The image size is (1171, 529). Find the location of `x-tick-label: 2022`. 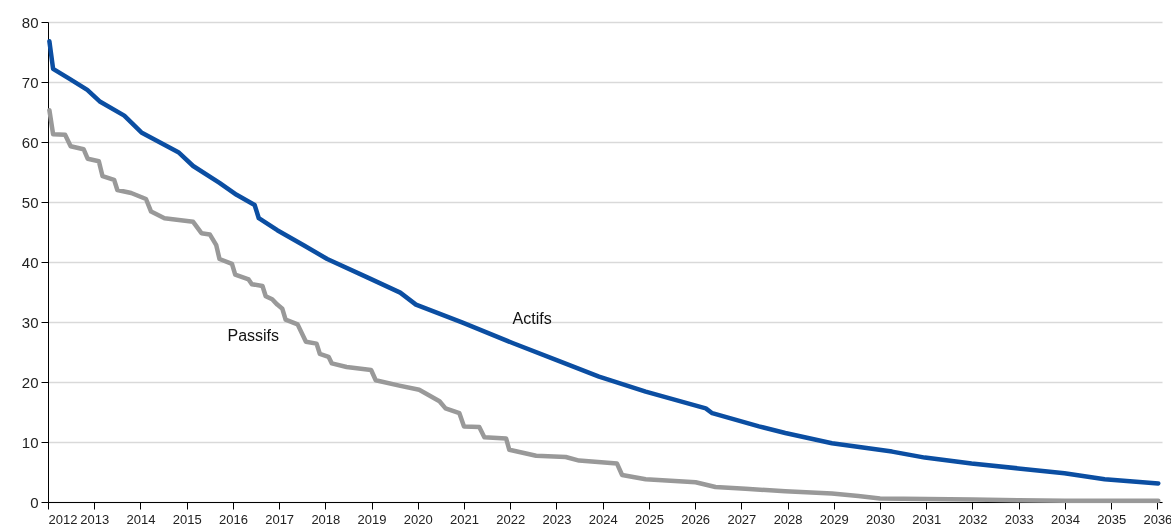

x-tick-label: 2022 is located at coordinates (511, 519).